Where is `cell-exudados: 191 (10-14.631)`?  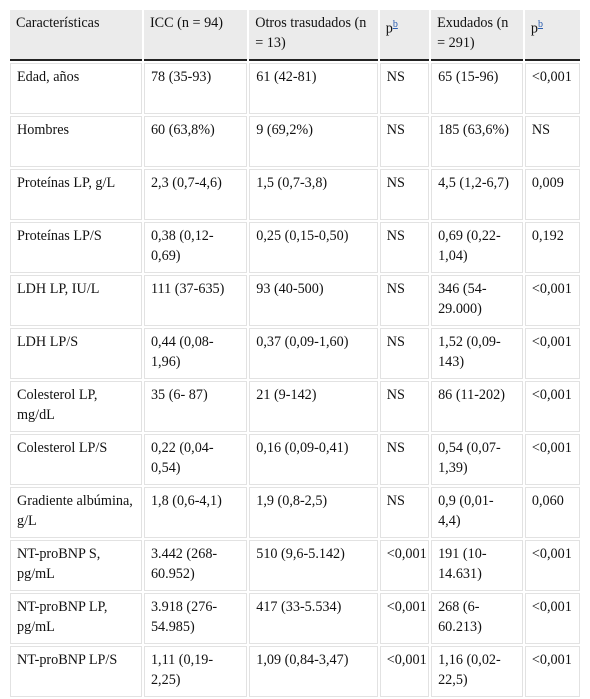
cell-exudados: 191 (10-14.631) is located at coordinates (477, 565).